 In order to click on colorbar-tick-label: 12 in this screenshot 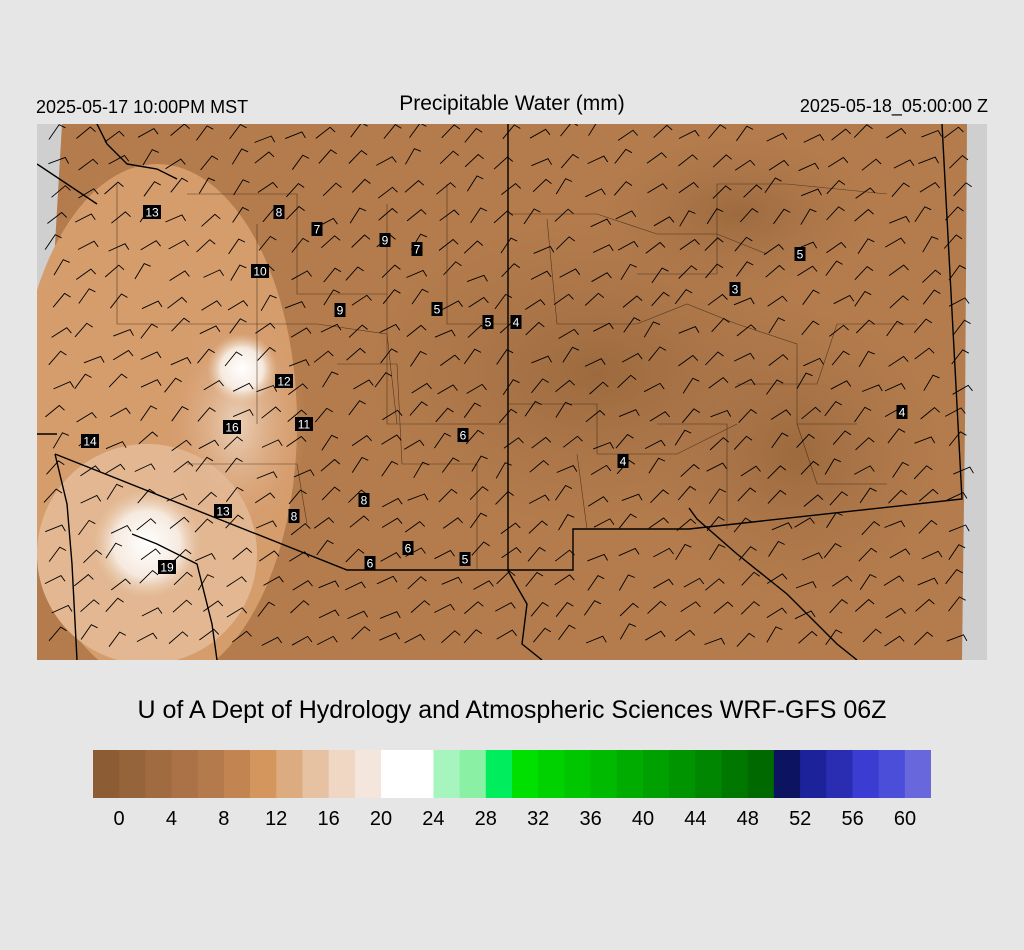, I will do `click(276, 819)`.